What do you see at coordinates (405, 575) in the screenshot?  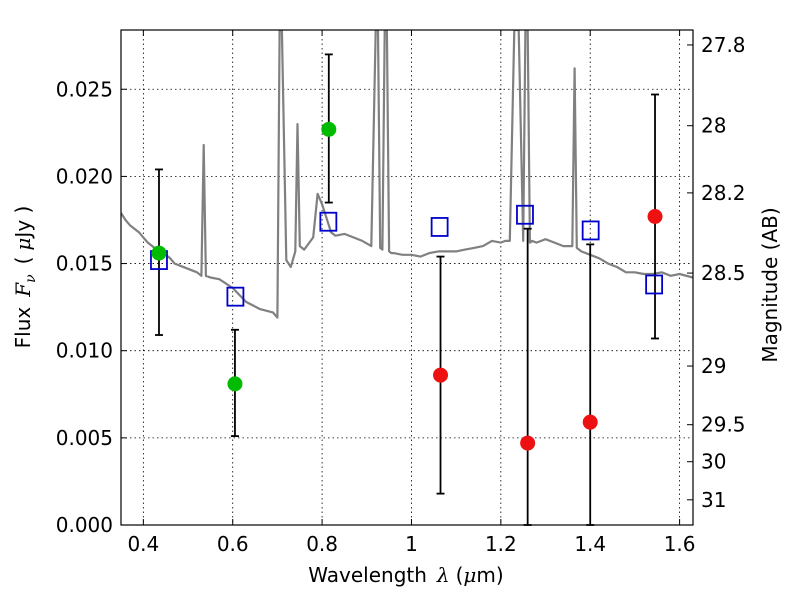 I see `x-axis-label: Wavelength λ (μm)` at bounding box center [405, 575].